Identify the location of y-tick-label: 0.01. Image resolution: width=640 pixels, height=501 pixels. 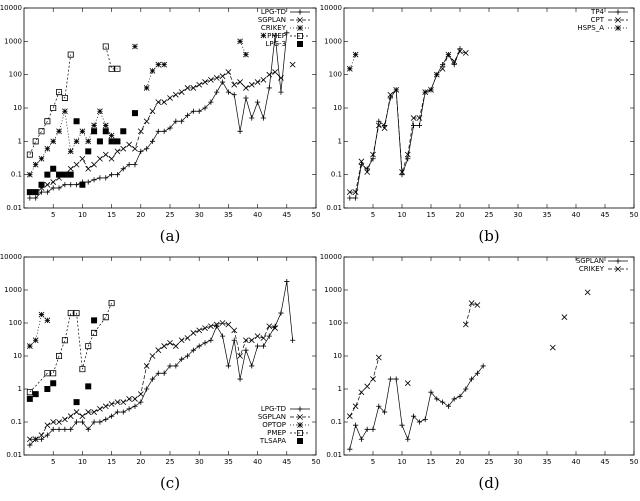
(14, 455).